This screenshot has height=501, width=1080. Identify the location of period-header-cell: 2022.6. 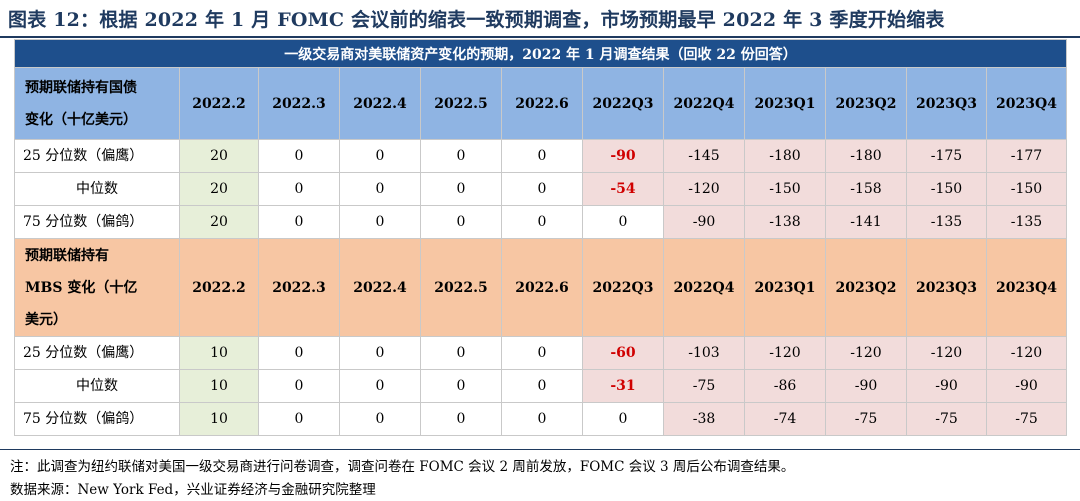
(542, 287).